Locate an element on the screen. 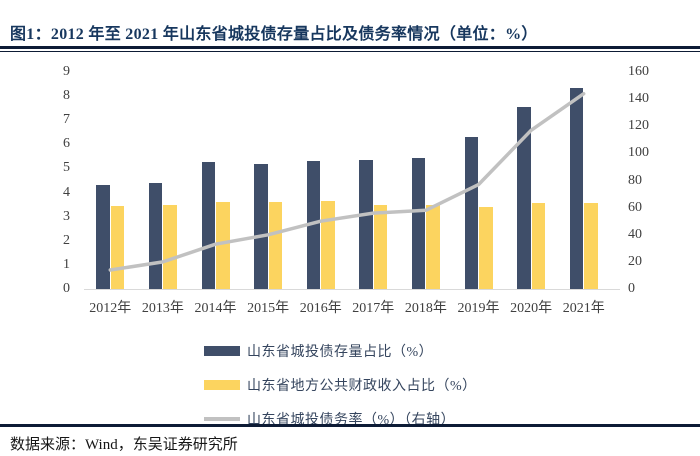 The width and height of the screenshot is (700, 456). x-axis-label: 2014年 is located at coordinates (215, 308).